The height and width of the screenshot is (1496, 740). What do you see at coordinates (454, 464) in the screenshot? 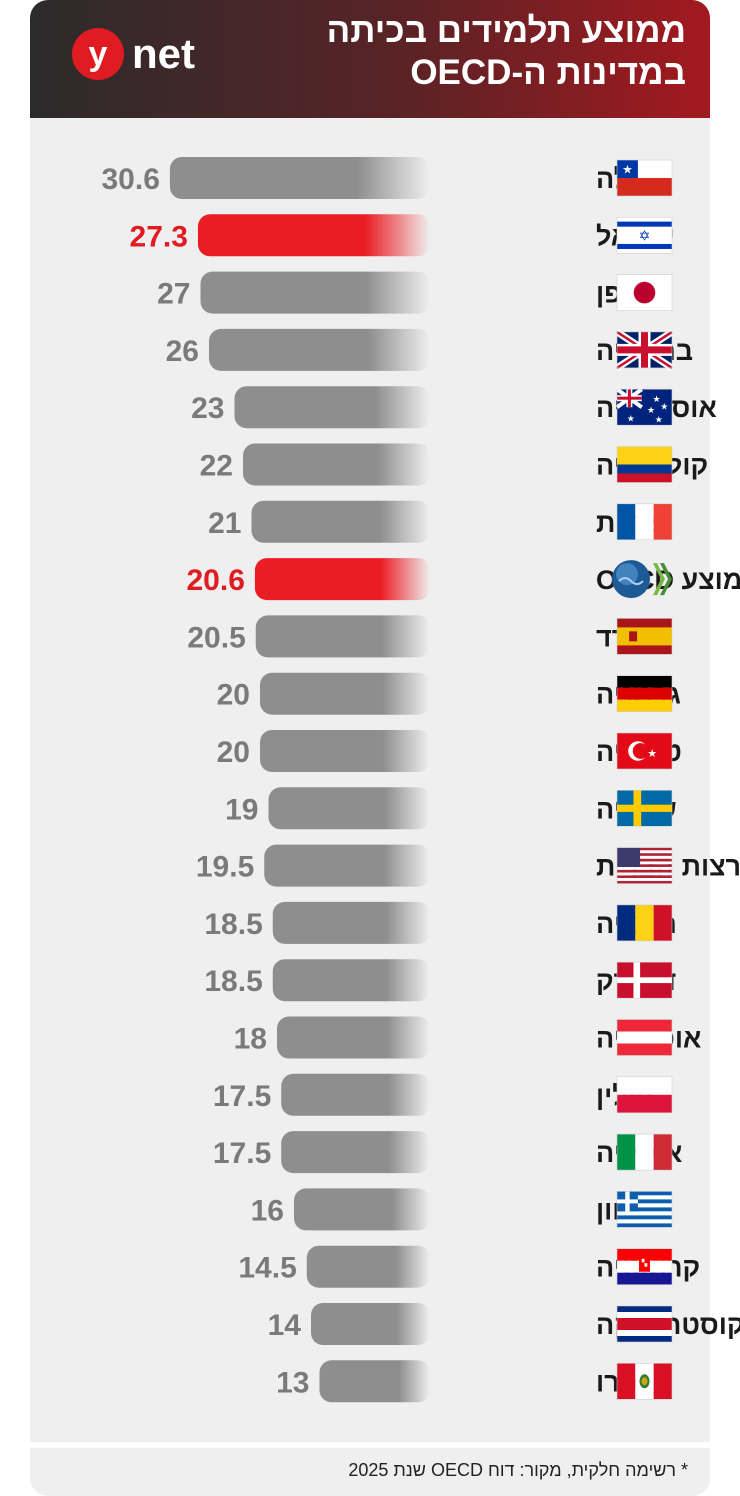
I see `chart-row: 22קולומביה` at bounding box center [454, 464].